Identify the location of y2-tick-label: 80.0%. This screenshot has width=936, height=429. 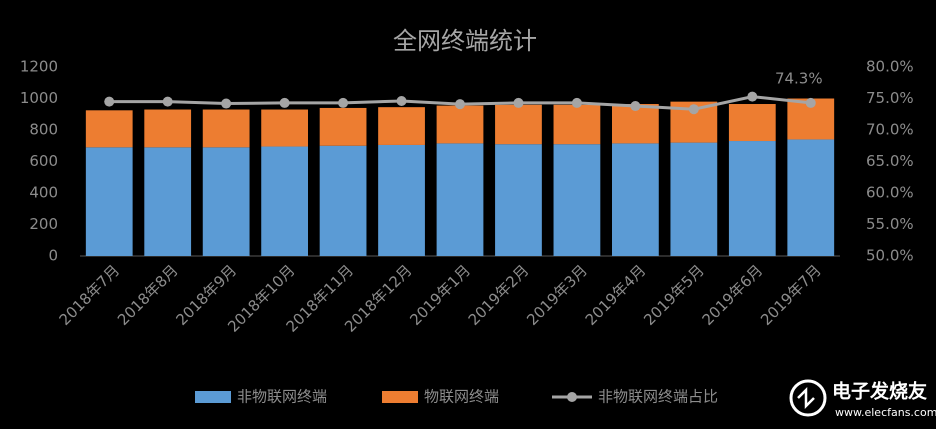
(890, 67).